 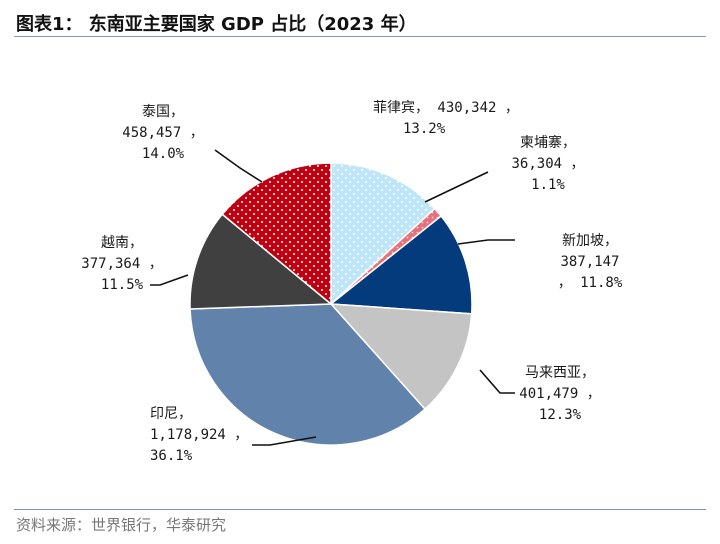 What do you see at coordinates (121, 525) in the screenshot?
I see `source-note: 资料来源：世界银行，华泰研究` at bounding box center [121, 525].